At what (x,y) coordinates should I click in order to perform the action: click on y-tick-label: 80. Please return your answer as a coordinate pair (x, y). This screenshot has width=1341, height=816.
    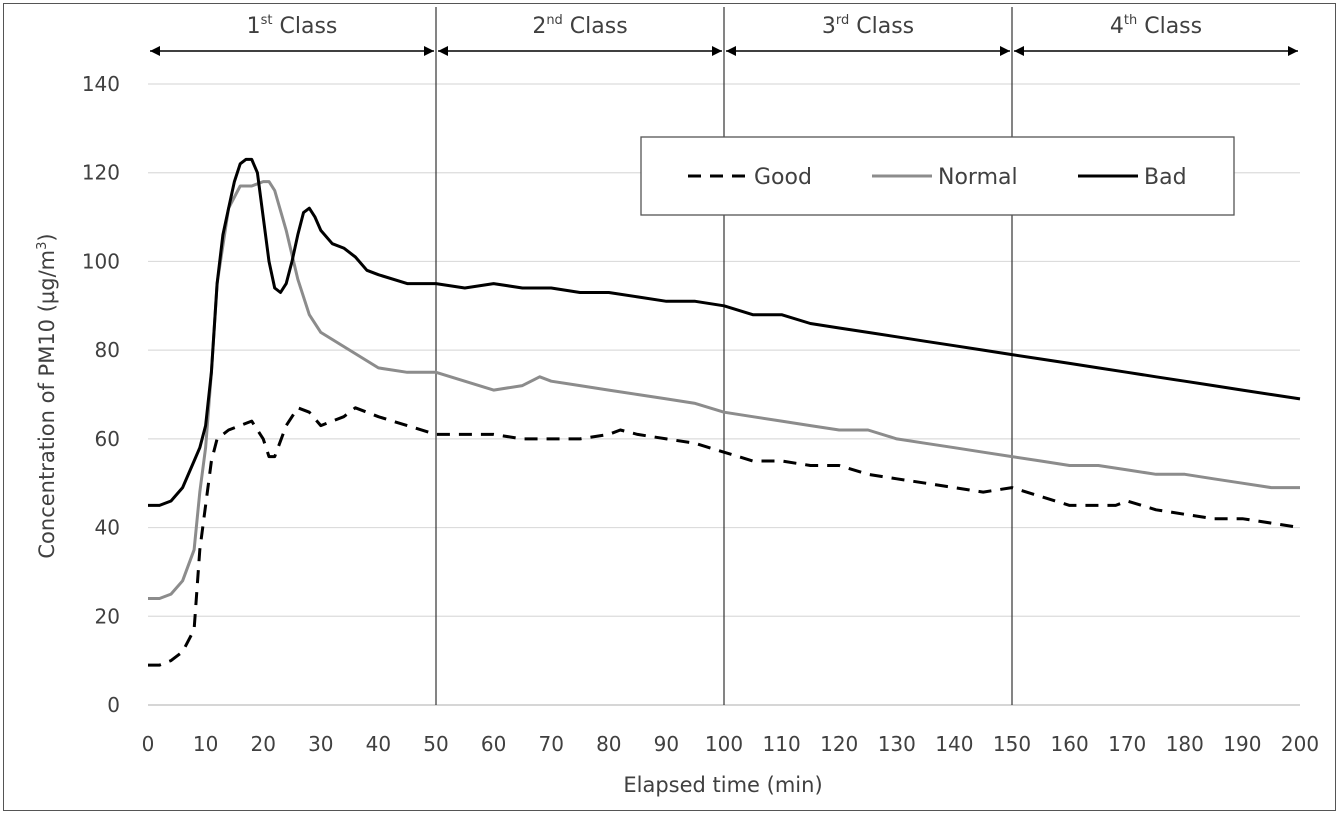
    Looking at the image, I should click on (107, 350).